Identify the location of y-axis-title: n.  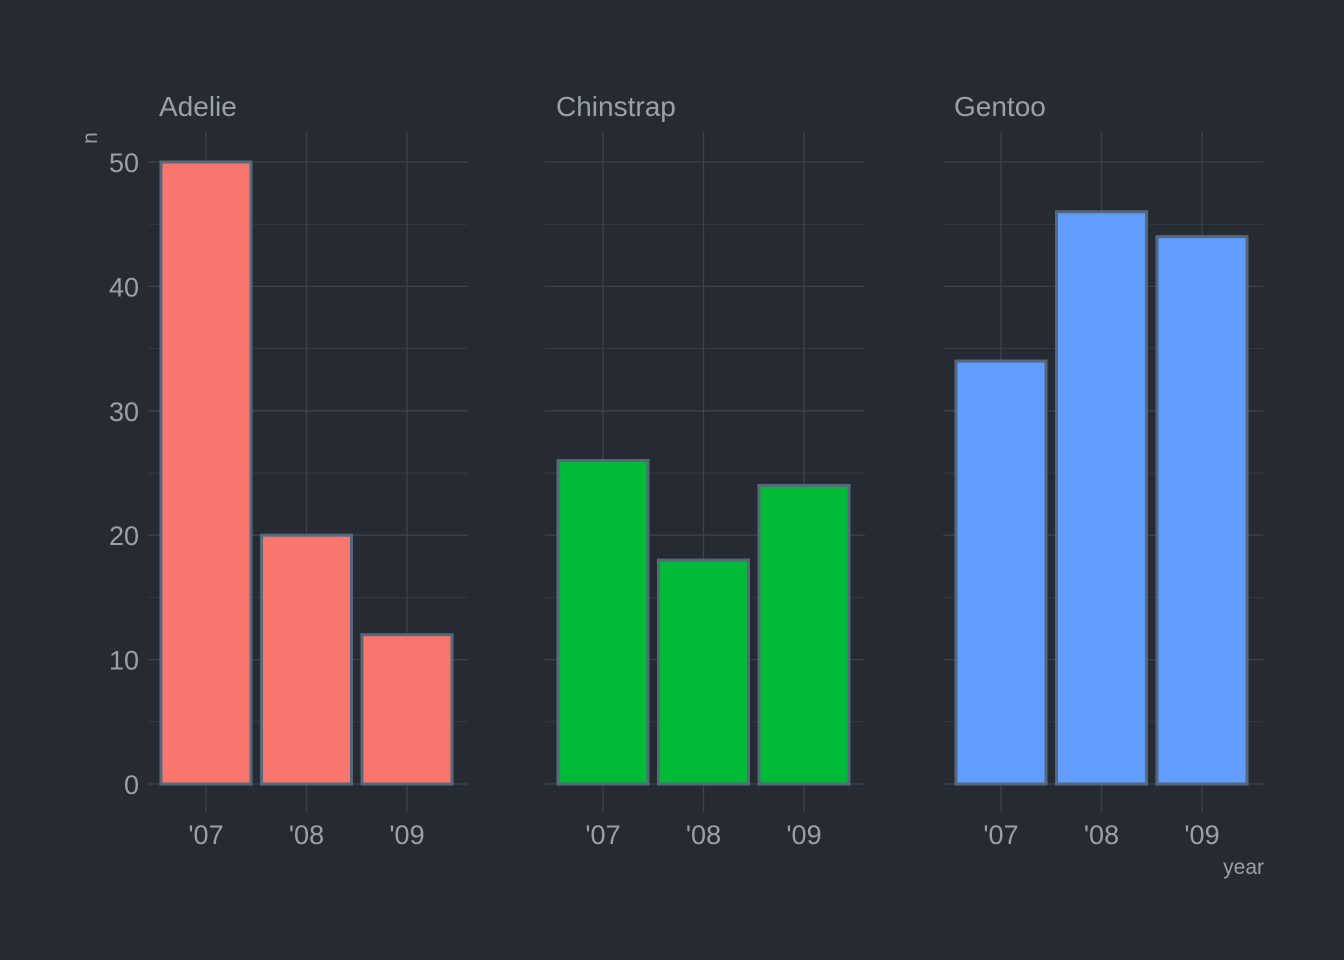
(90, 138).